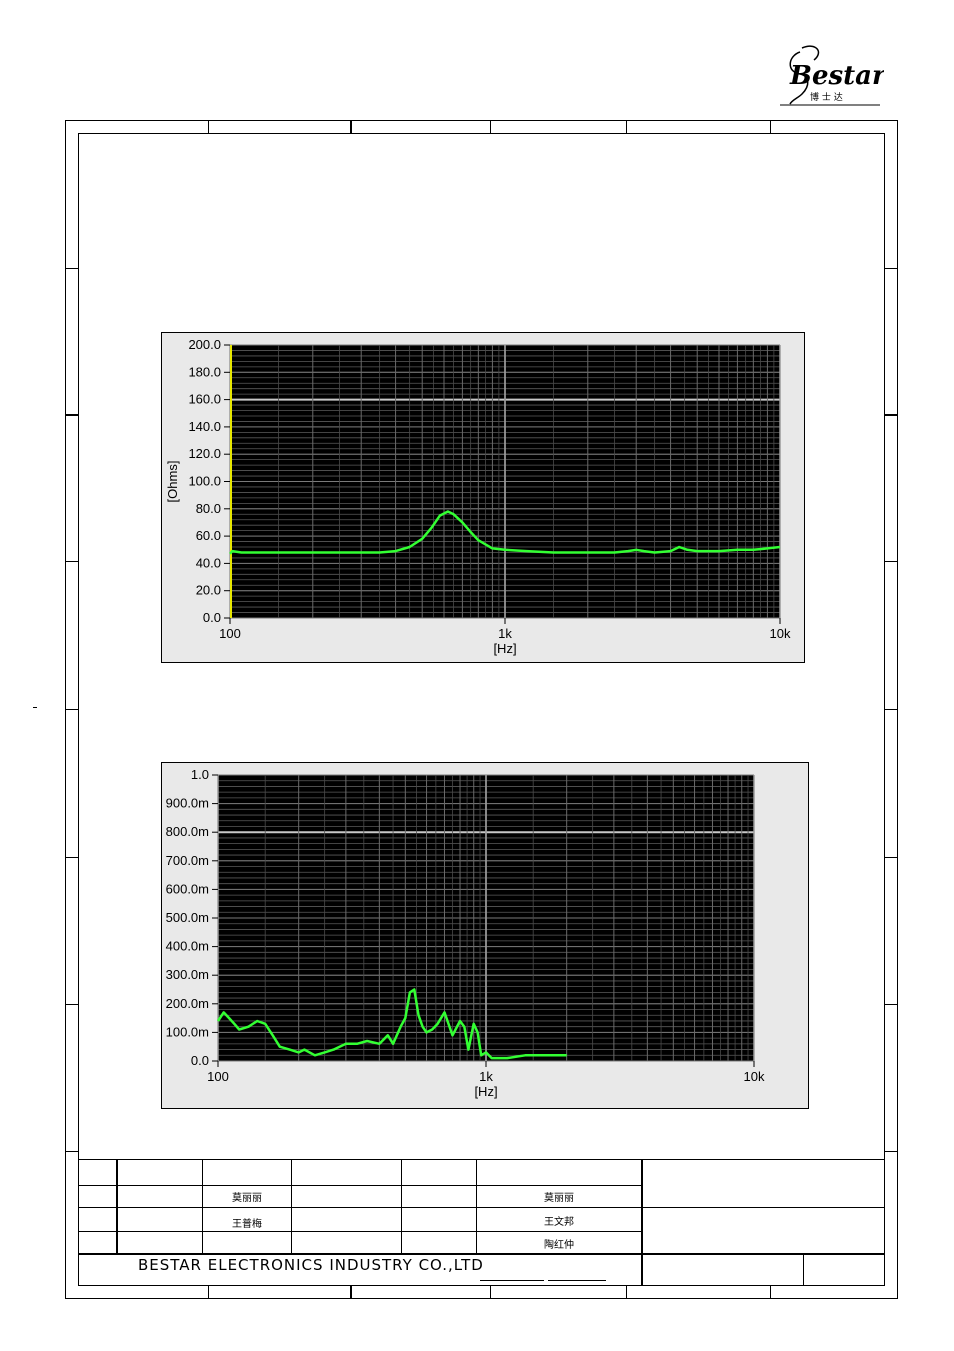 The image size is (954, 1351). Describe the element at coordinates (836, 76) in the screenshot. I see `svg-text: Bestar` at that location.